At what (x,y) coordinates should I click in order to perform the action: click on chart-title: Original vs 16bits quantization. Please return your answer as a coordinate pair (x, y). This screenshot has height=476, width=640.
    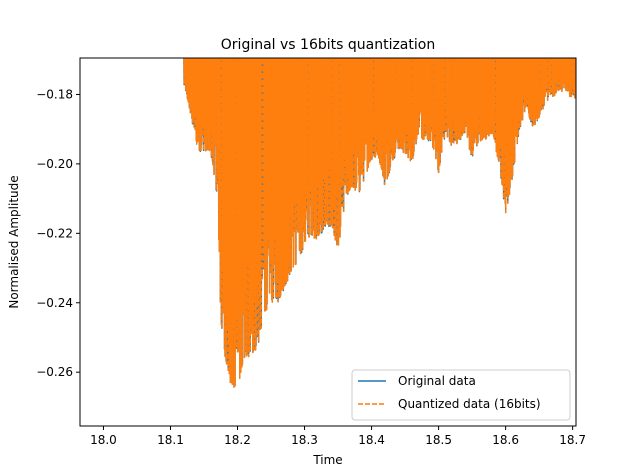
    Looking at the image, I should click on (328, 45).